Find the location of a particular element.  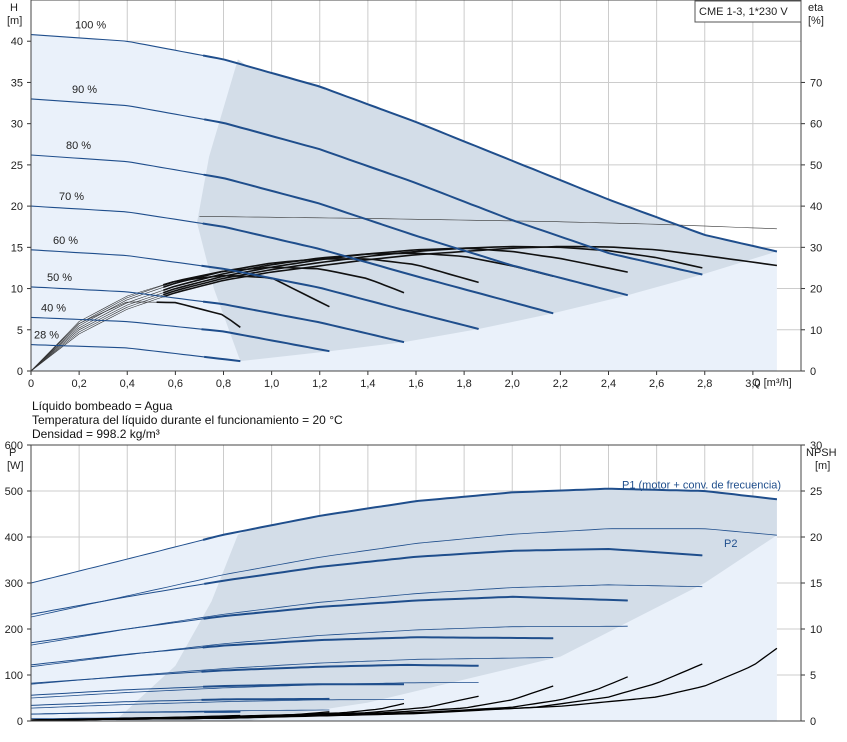

y2-tick-label: 25 is located at coordinates (816, 492).